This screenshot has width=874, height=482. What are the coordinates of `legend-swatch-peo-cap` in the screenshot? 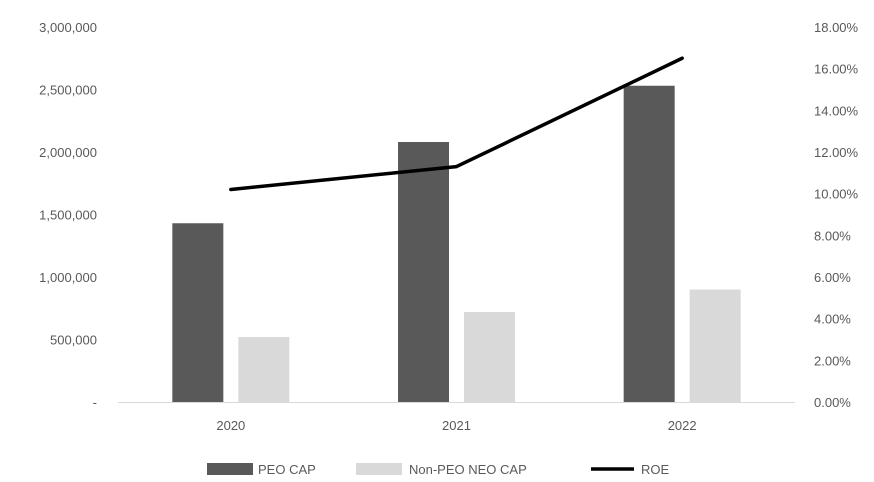 It's located at (230, 469).